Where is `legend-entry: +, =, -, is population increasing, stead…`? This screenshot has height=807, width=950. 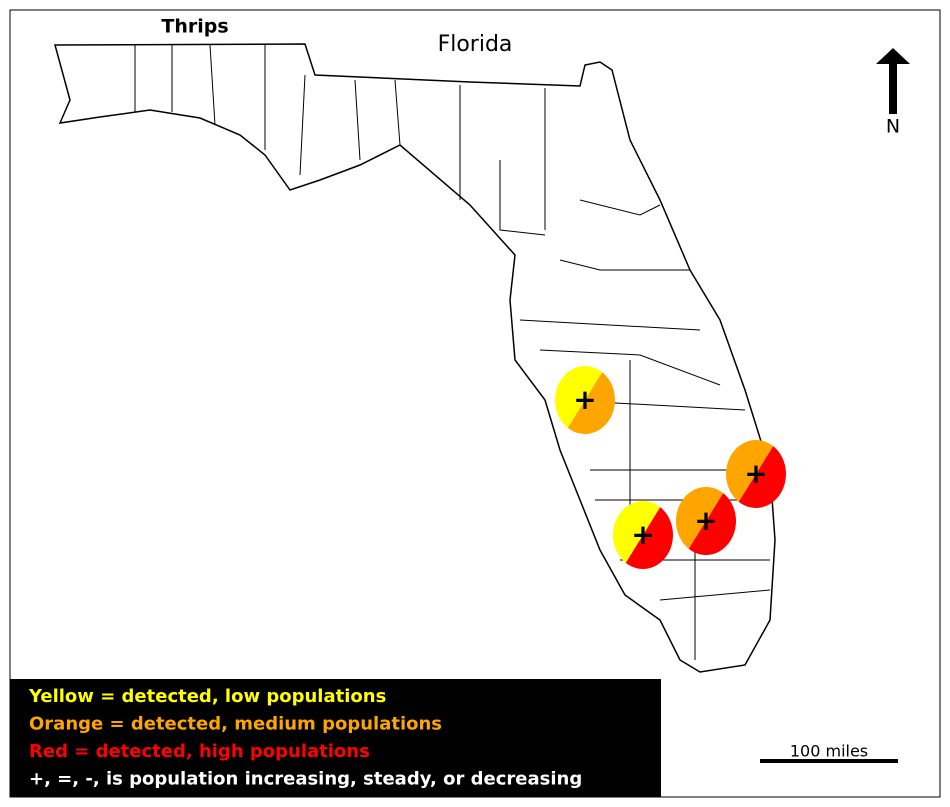 legend-entry: +, =, -, is population increasing, stead… is located at coordinates (305, 779).